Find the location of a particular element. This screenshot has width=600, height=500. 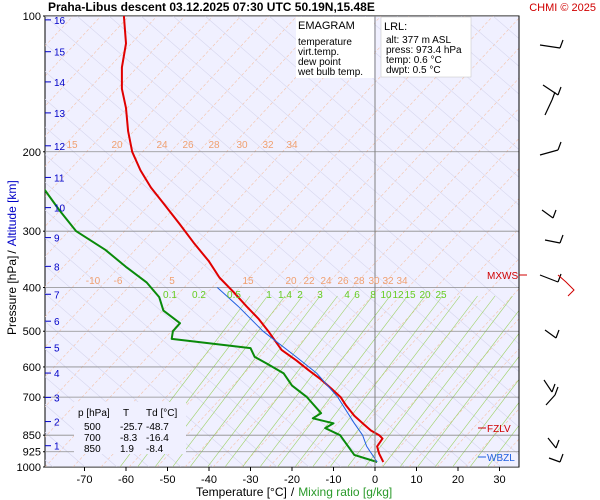

isotherm-label: 28 is located at coordinates (214, 145).